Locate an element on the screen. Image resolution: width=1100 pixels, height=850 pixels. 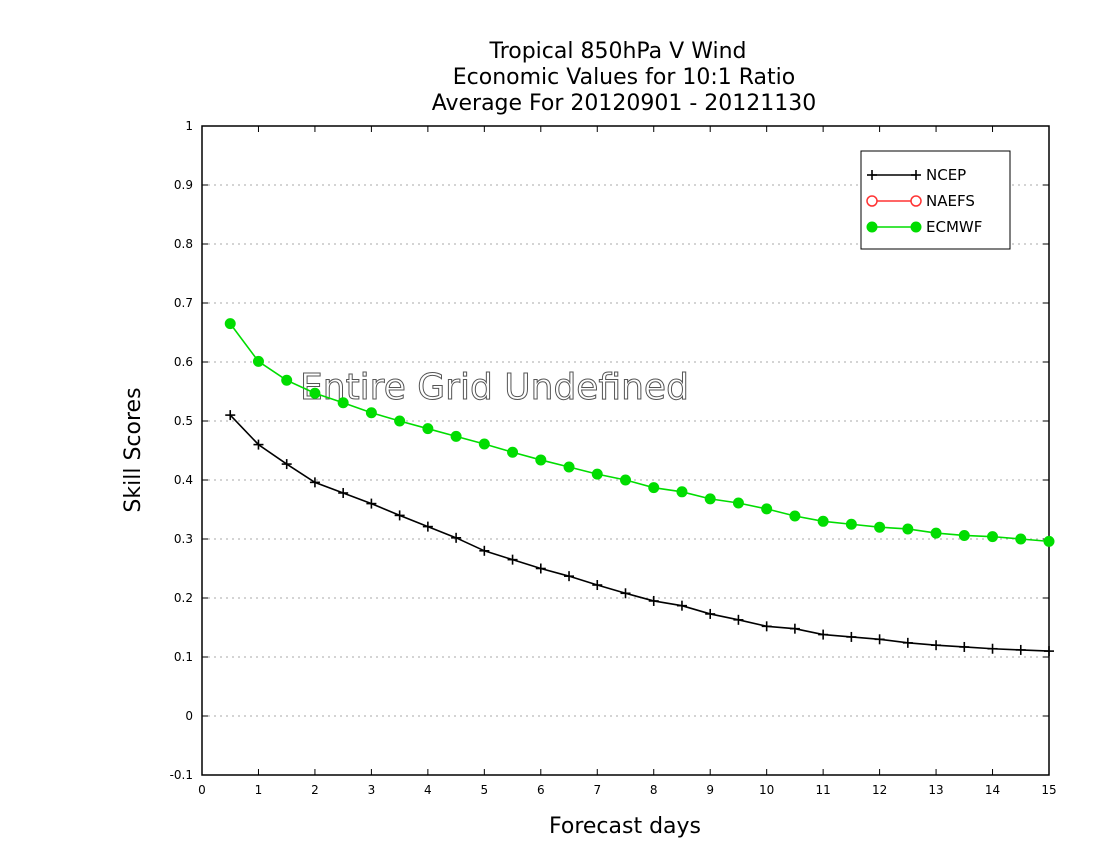
x-tick-label: 14 is located at coordinates (992, 790).